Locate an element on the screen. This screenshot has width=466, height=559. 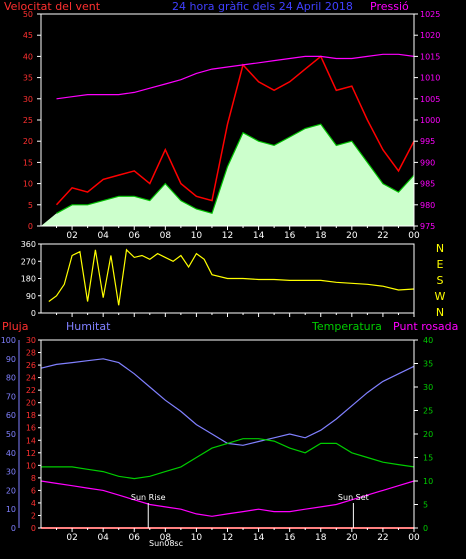
pressure-y-tick-label: 990 is located at coordinates (427, 162).